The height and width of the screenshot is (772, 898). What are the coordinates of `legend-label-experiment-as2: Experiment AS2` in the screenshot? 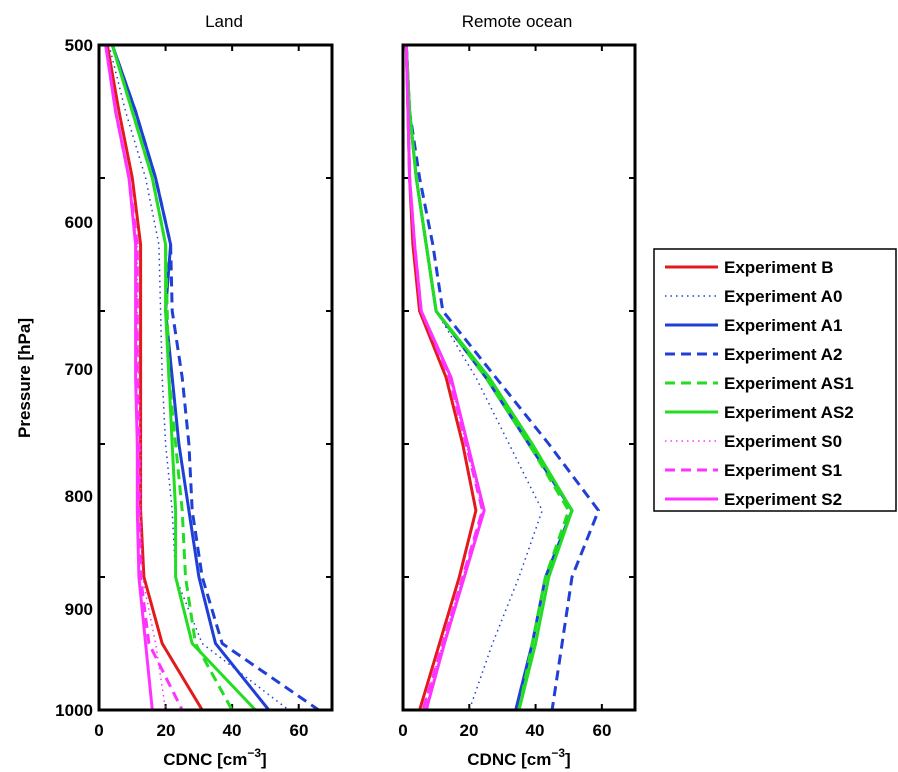 It's located at (789, 412).